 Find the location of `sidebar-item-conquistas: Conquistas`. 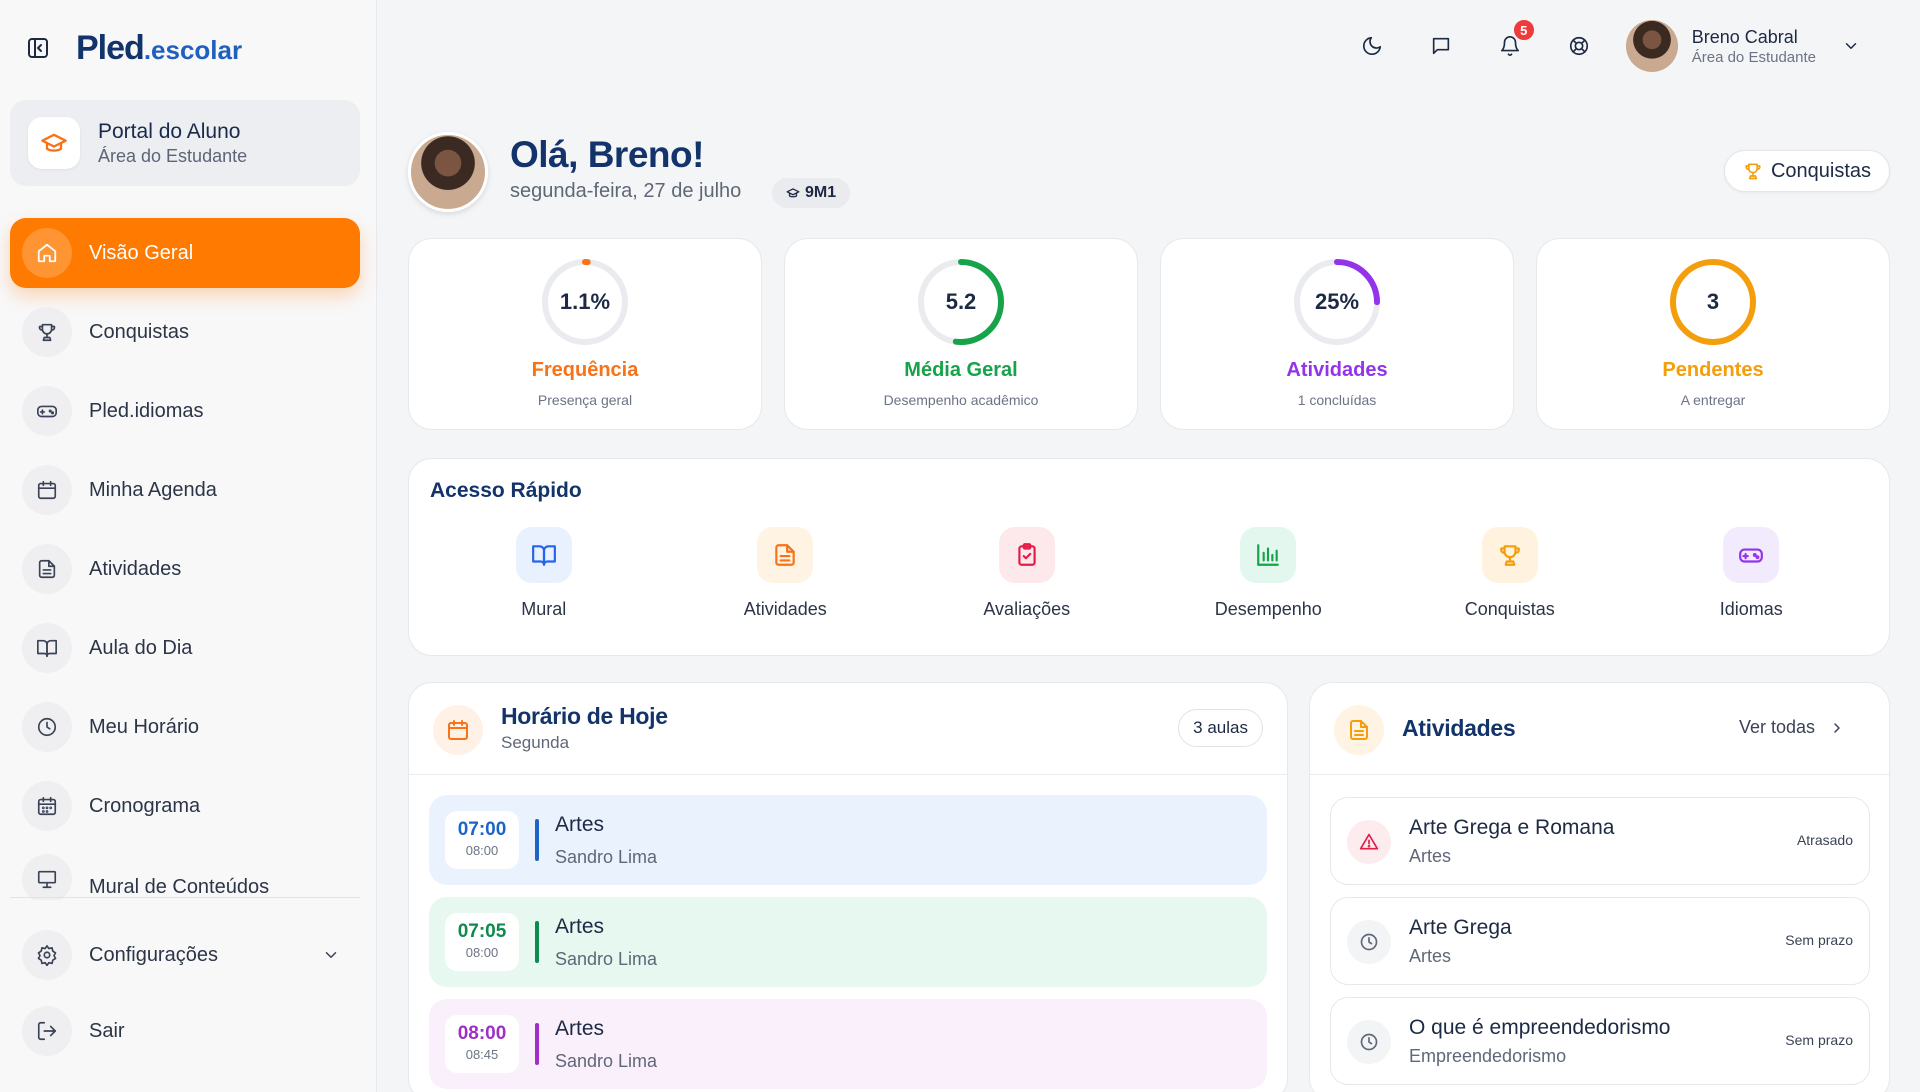

sidebar-item-conquistas: Conquistas is located at coordinates (185, 332).